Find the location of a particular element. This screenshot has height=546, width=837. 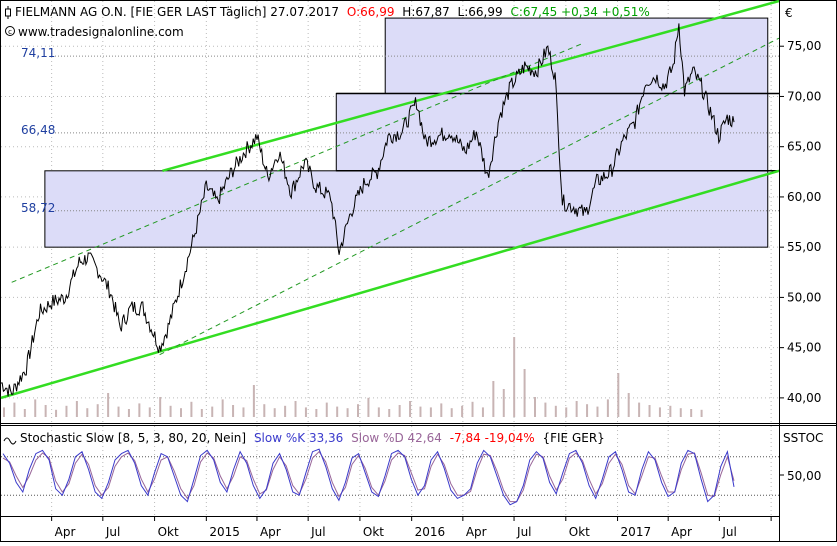

indicator-change: -7,84 -19,04% is located at coordinates (492, 438).